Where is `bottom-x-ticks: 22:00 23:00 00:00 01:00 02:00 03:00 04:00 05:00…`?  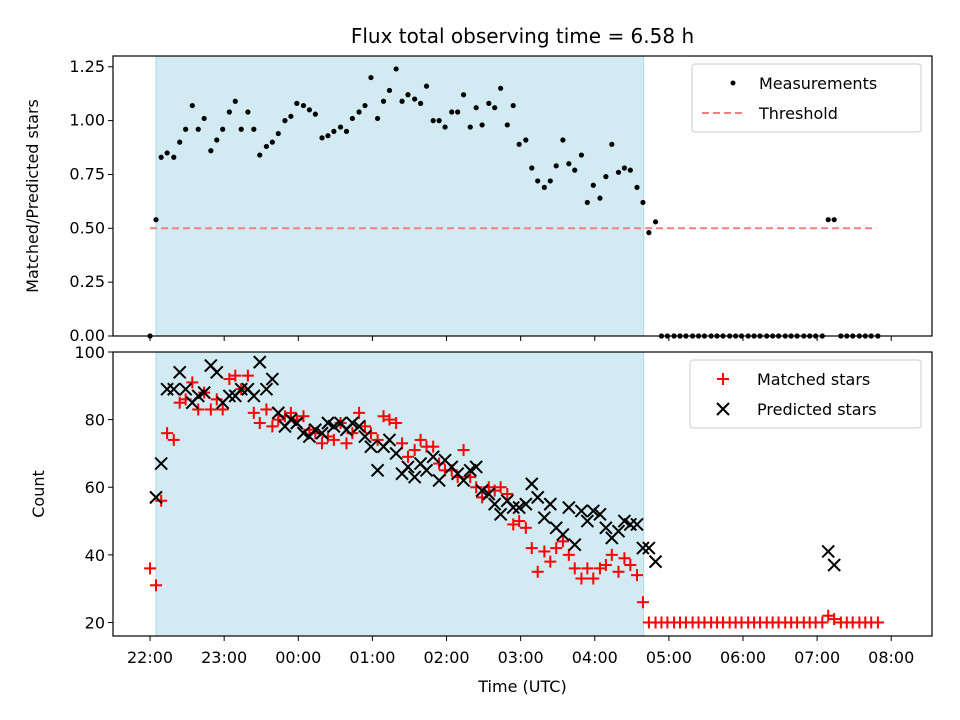 bottom-x-ticks: 22:00 23:00 00:00 01:00 02:00 03:00 04:00 05:00… is located at coordinates (520, 651).